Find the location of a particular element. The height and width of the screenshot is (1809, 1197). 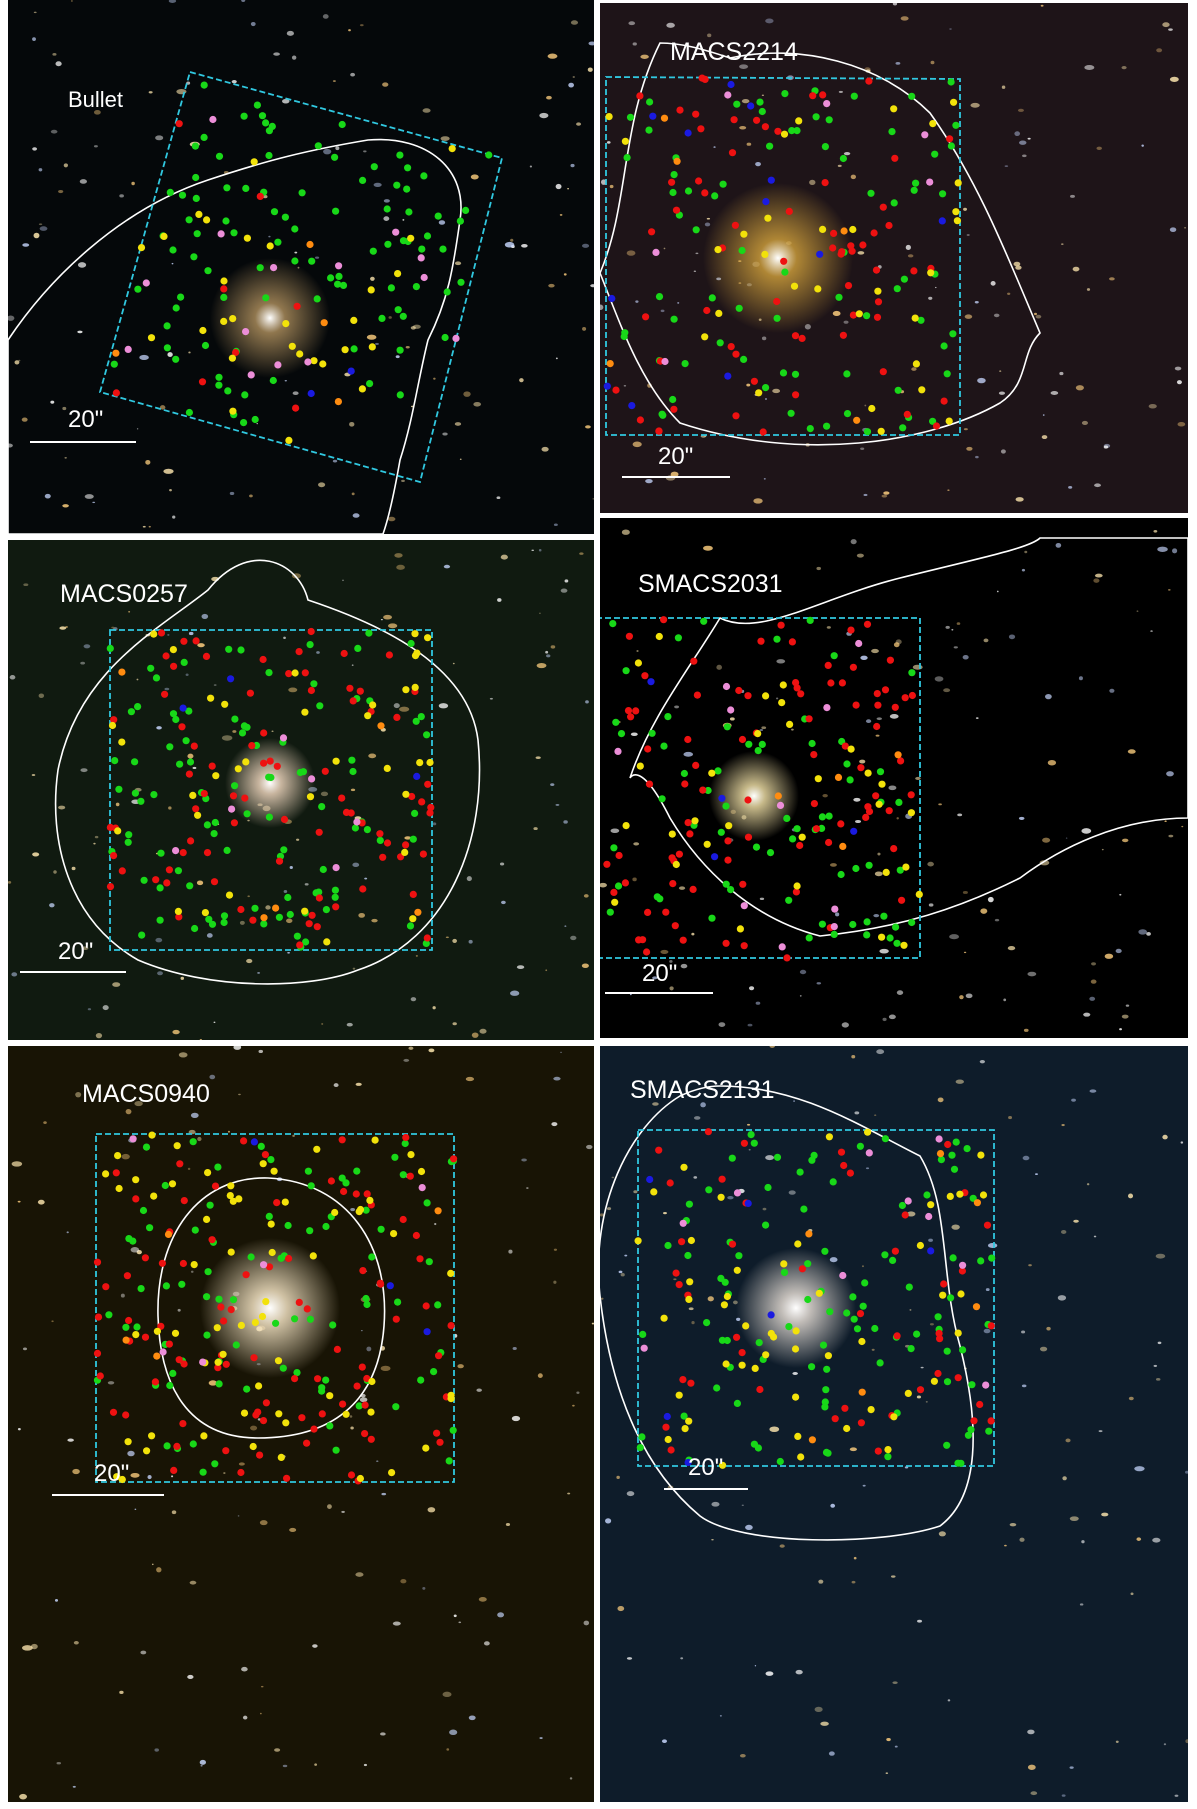

panel-macs0257: MACS0257 20" is located at coordinates (301, 790).